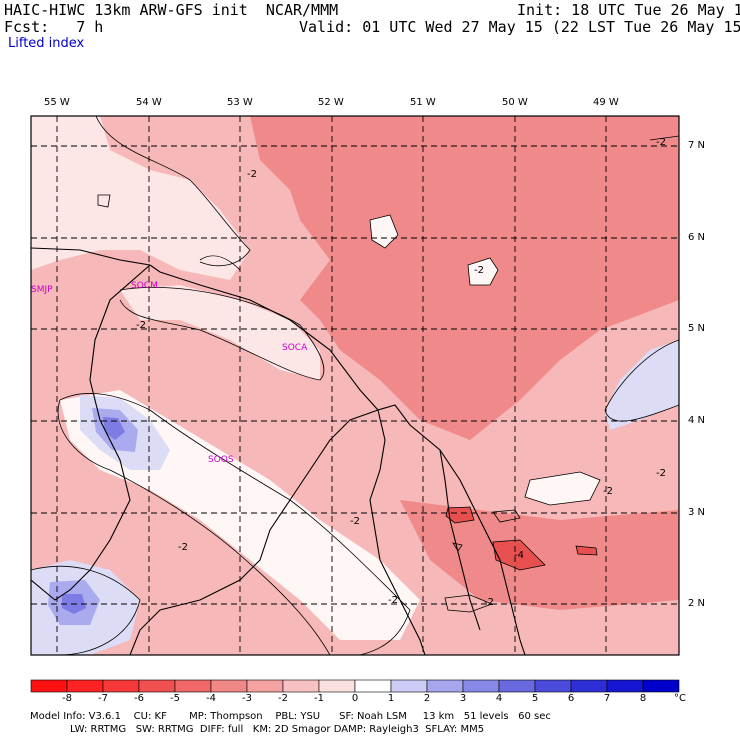 The width and height of the screenshot is (740, 740). Describe the element at coordinates (144, 286) in the screenshot. I see `station-socm: SOCM` at that location.